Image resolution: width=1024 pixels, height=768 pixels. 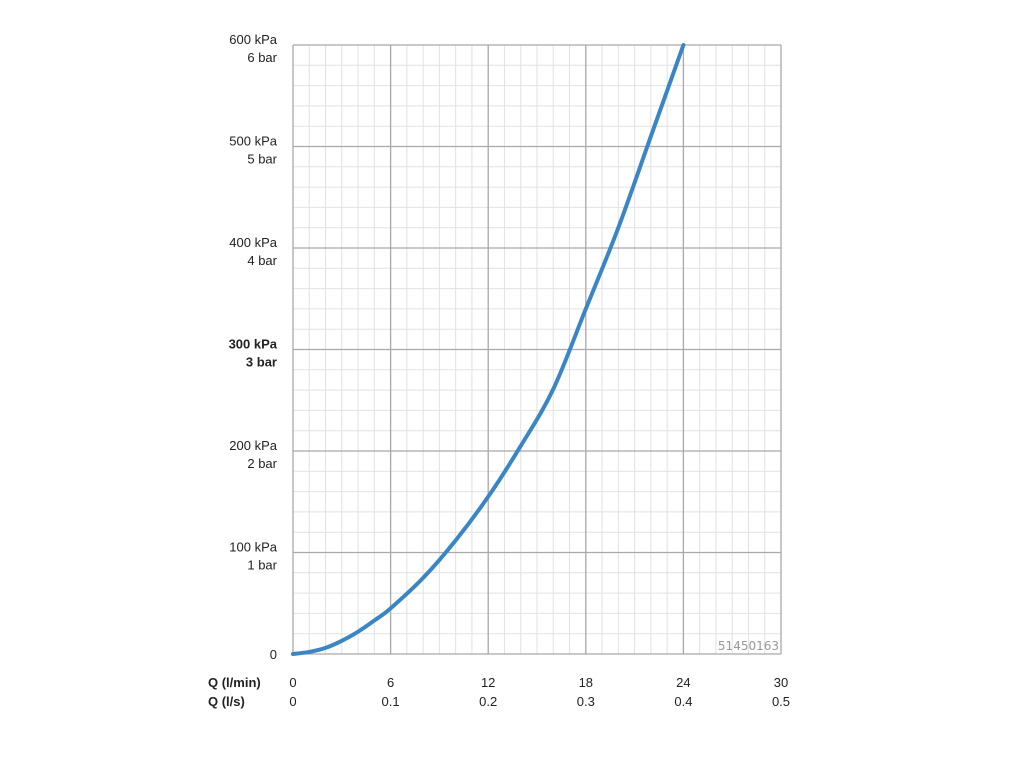 What do you see at coordinates (261, 362) in the screenshot?
I see `y-tick-label-bar: 3 bar` at bounding box center [261, 362].